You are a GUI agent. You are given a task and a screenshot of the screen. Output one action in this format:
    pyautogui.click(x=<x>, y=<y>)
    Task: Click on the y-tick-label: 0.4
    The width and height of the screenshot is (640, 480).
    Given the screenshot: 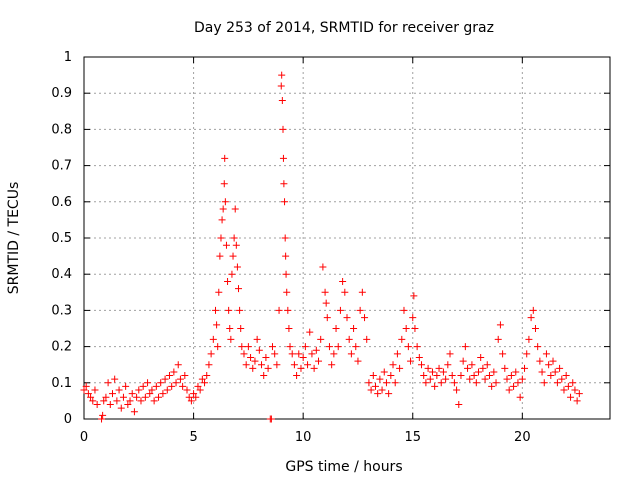 What is the action you would take?
    pyautogui.click(x=61, y=274)
    